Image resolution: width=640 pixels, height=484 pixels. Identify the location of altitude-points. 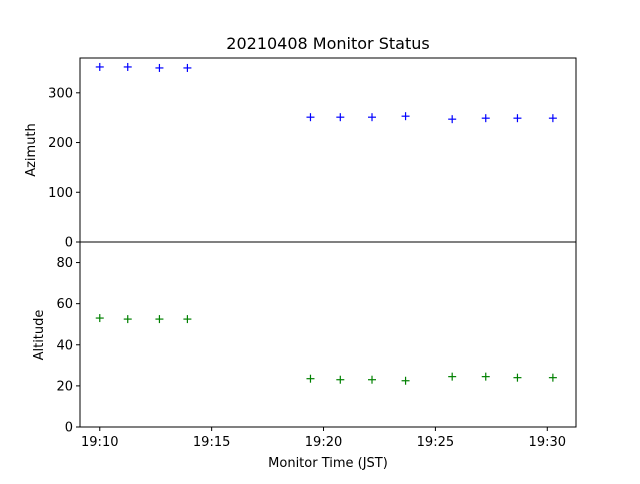
(326, 349).